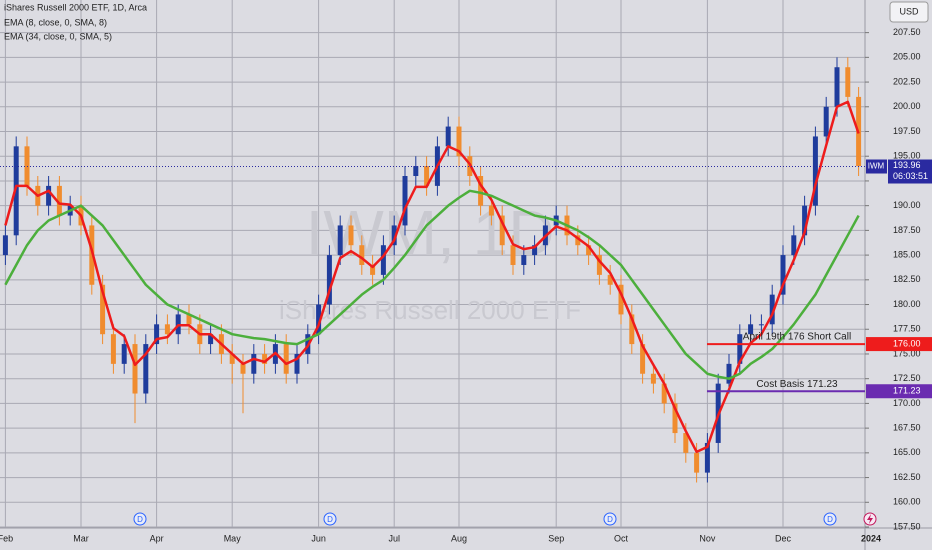 The width and height of the screenshot is (932, 550). Describe the element at coordinates (233, 538) in the screenshot. I see `x-tick-label: May` at that location.